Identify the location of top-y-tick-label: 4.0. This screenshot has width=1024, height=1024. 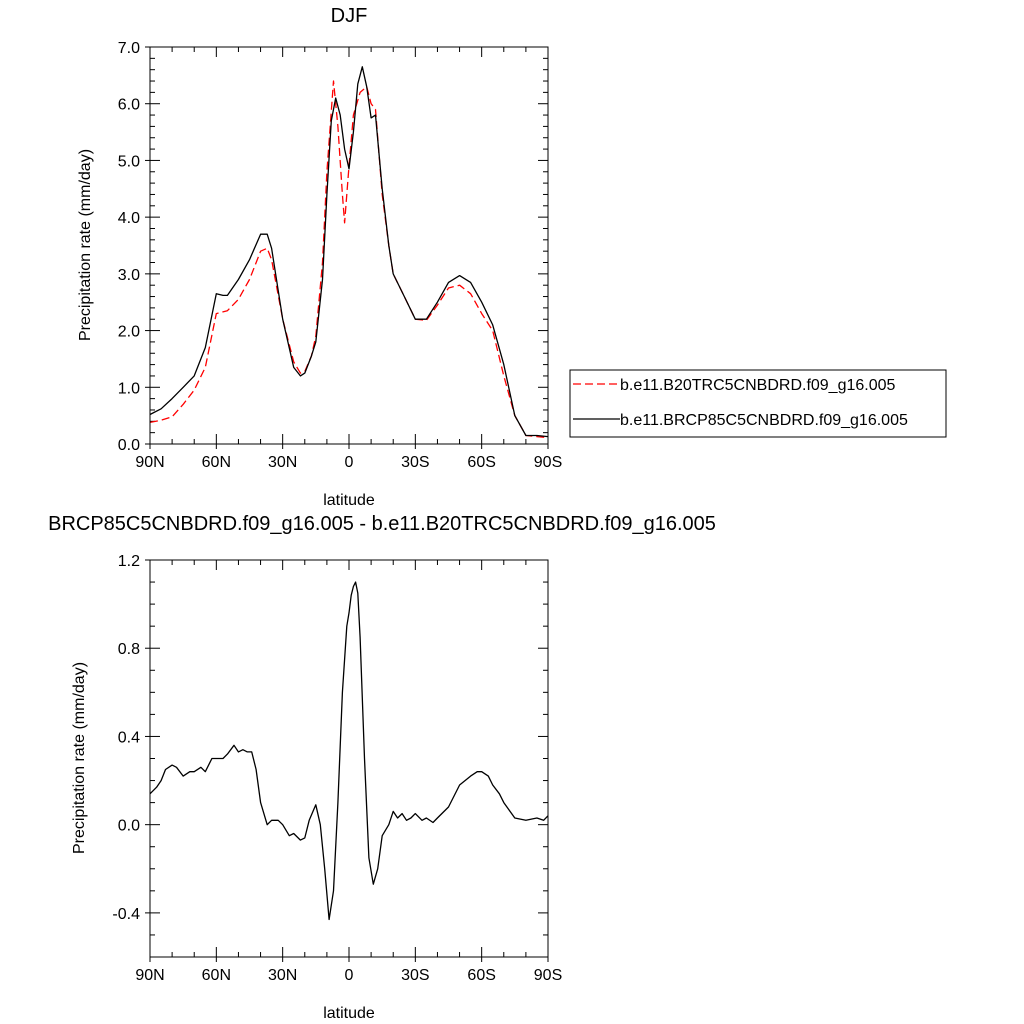
(129, 218).